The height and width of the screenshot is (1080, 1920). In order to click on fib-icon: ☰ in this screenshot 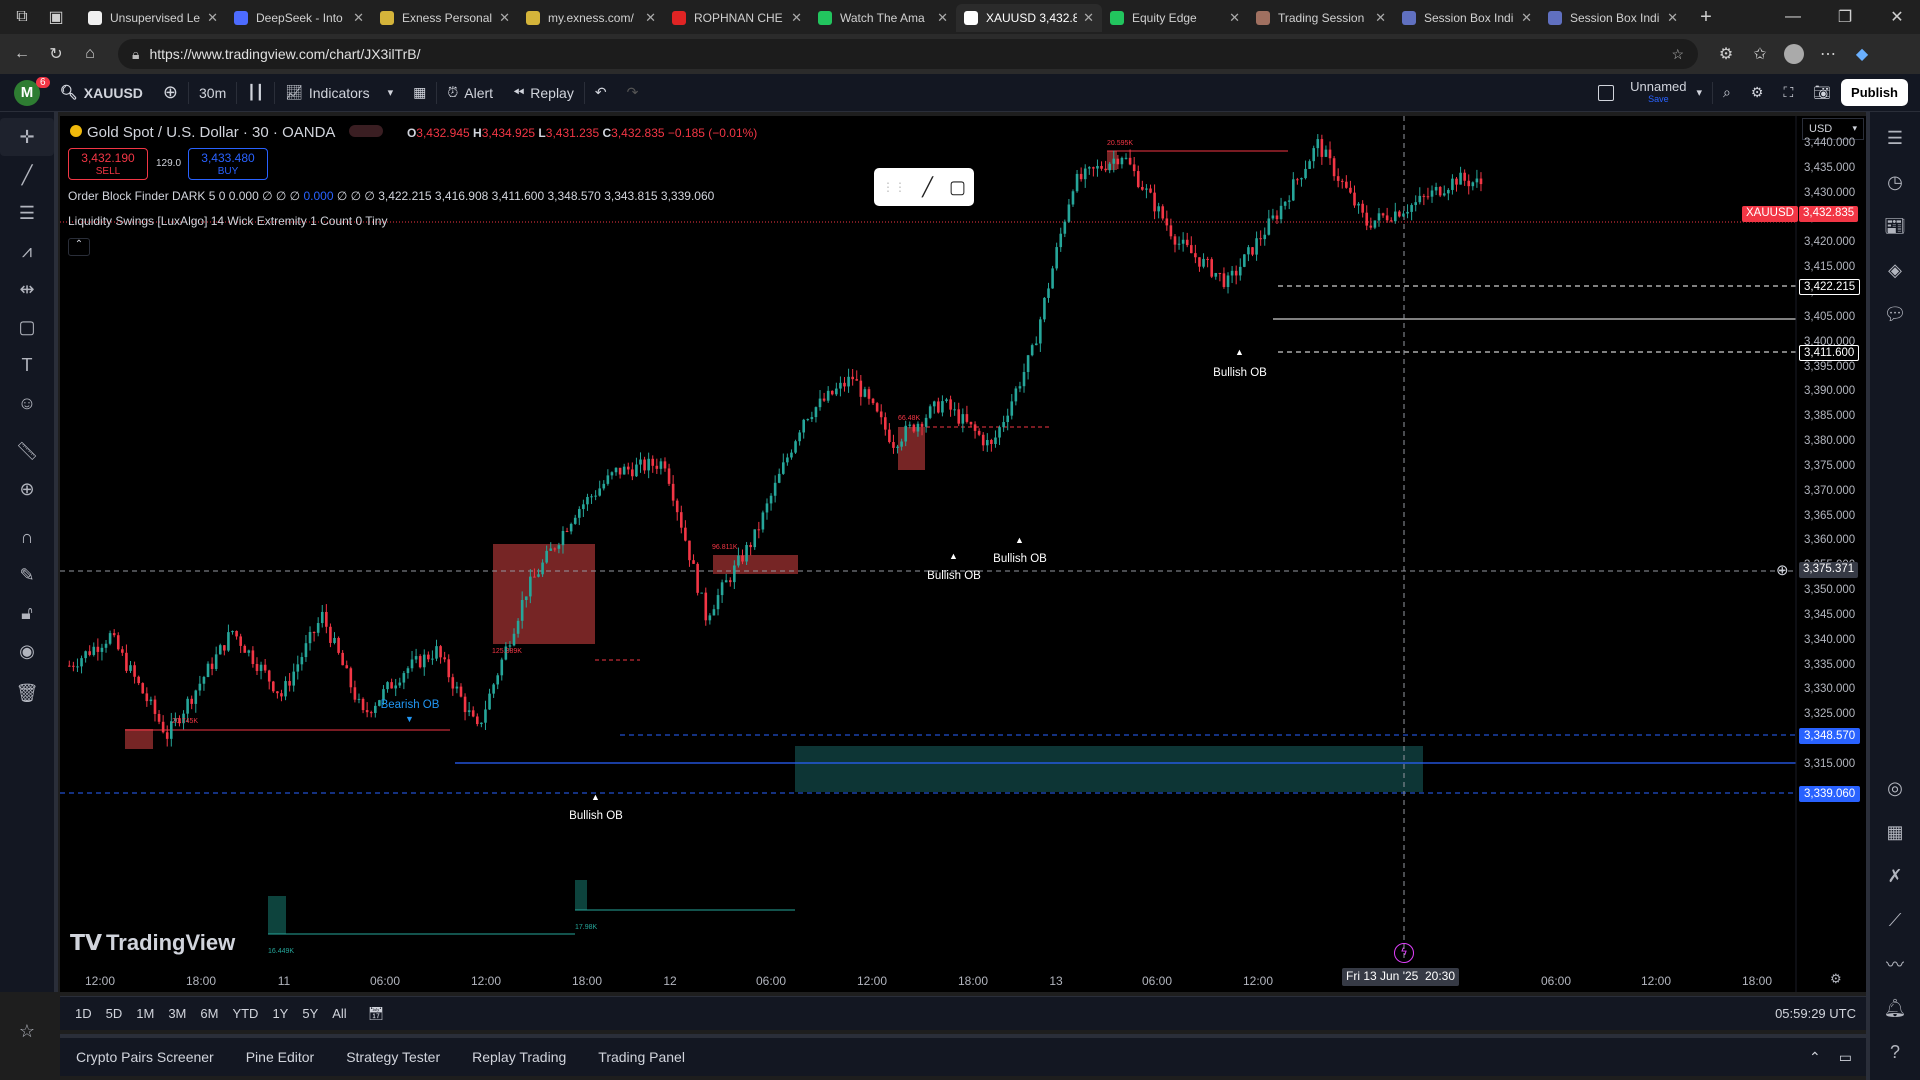, I will do `click(27, 212)`.